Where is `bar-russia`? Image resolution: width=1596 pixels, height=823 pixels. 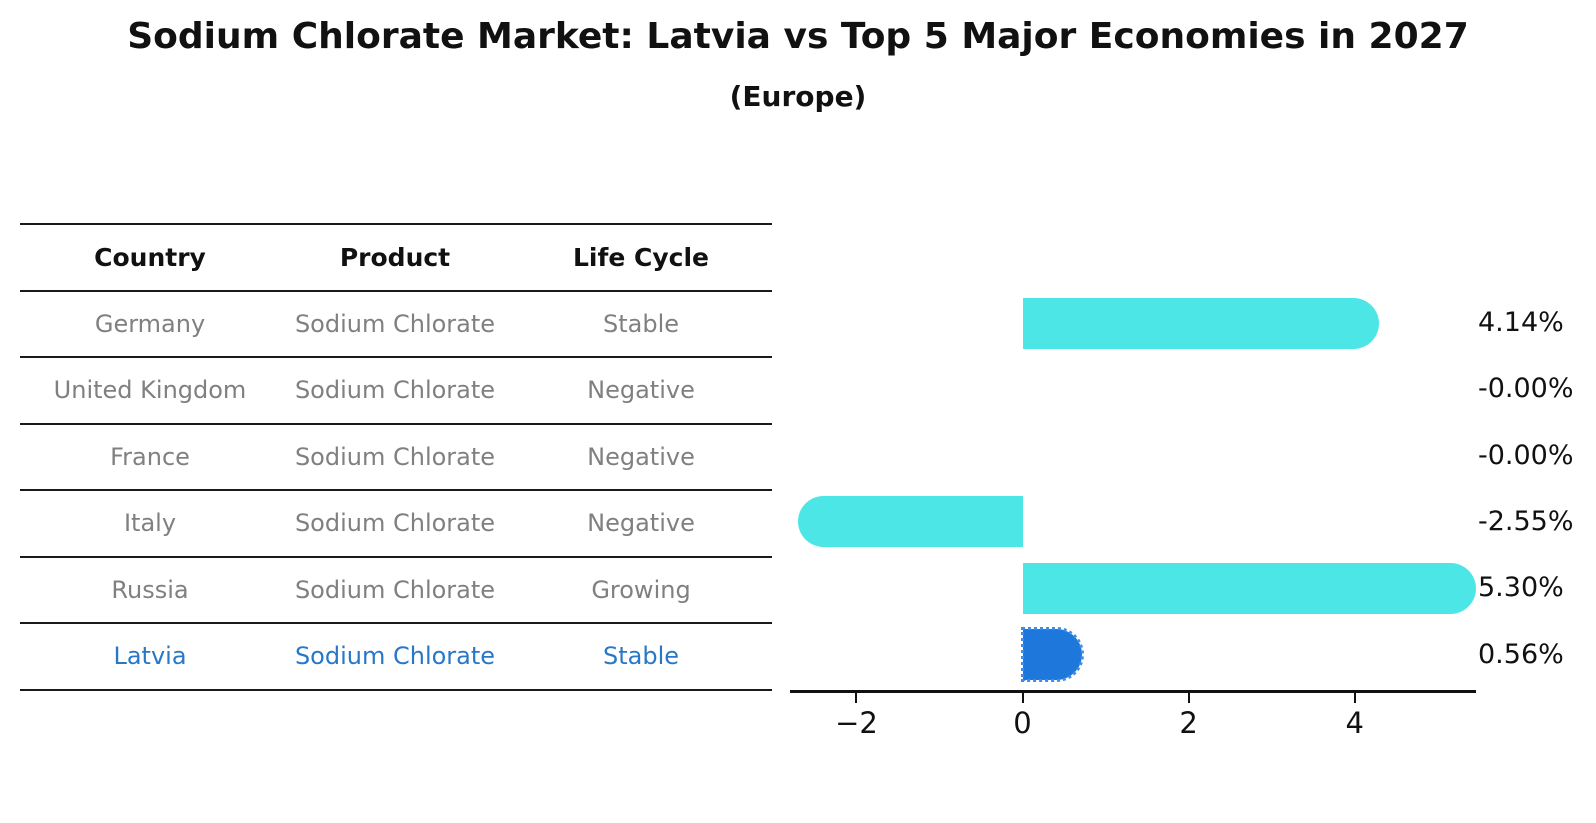
bar-russia is located at coordinates (1249, 588).